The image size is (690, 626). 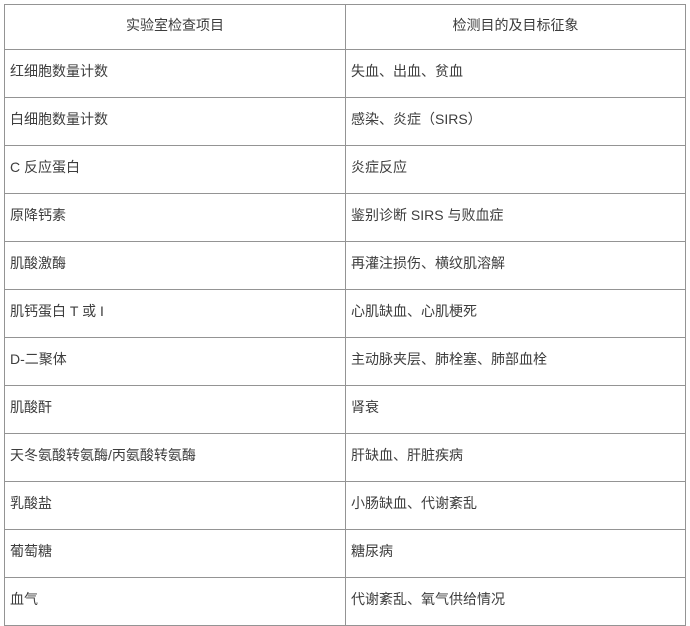 What do you see at coordinates (175, 409) in the screenshot?
I see `cell-test-name: 肌酸酐` at bounding box center [175, 409].